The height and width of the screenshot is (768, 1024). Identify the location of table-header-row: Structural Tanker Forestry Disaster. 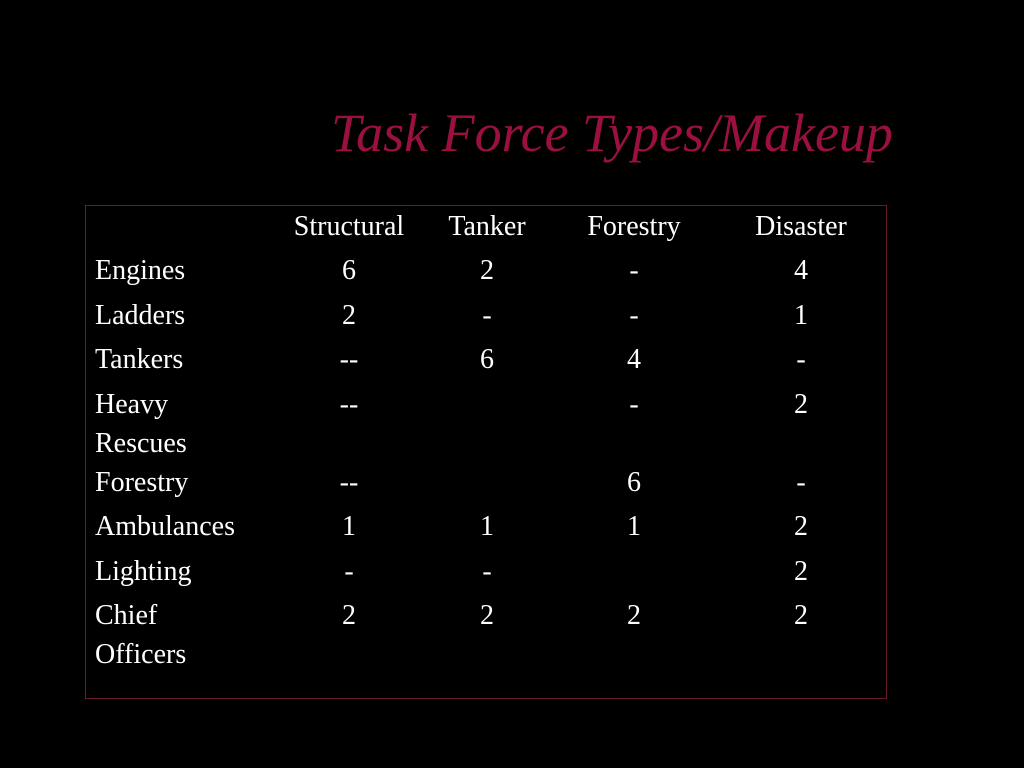
(512, 226).